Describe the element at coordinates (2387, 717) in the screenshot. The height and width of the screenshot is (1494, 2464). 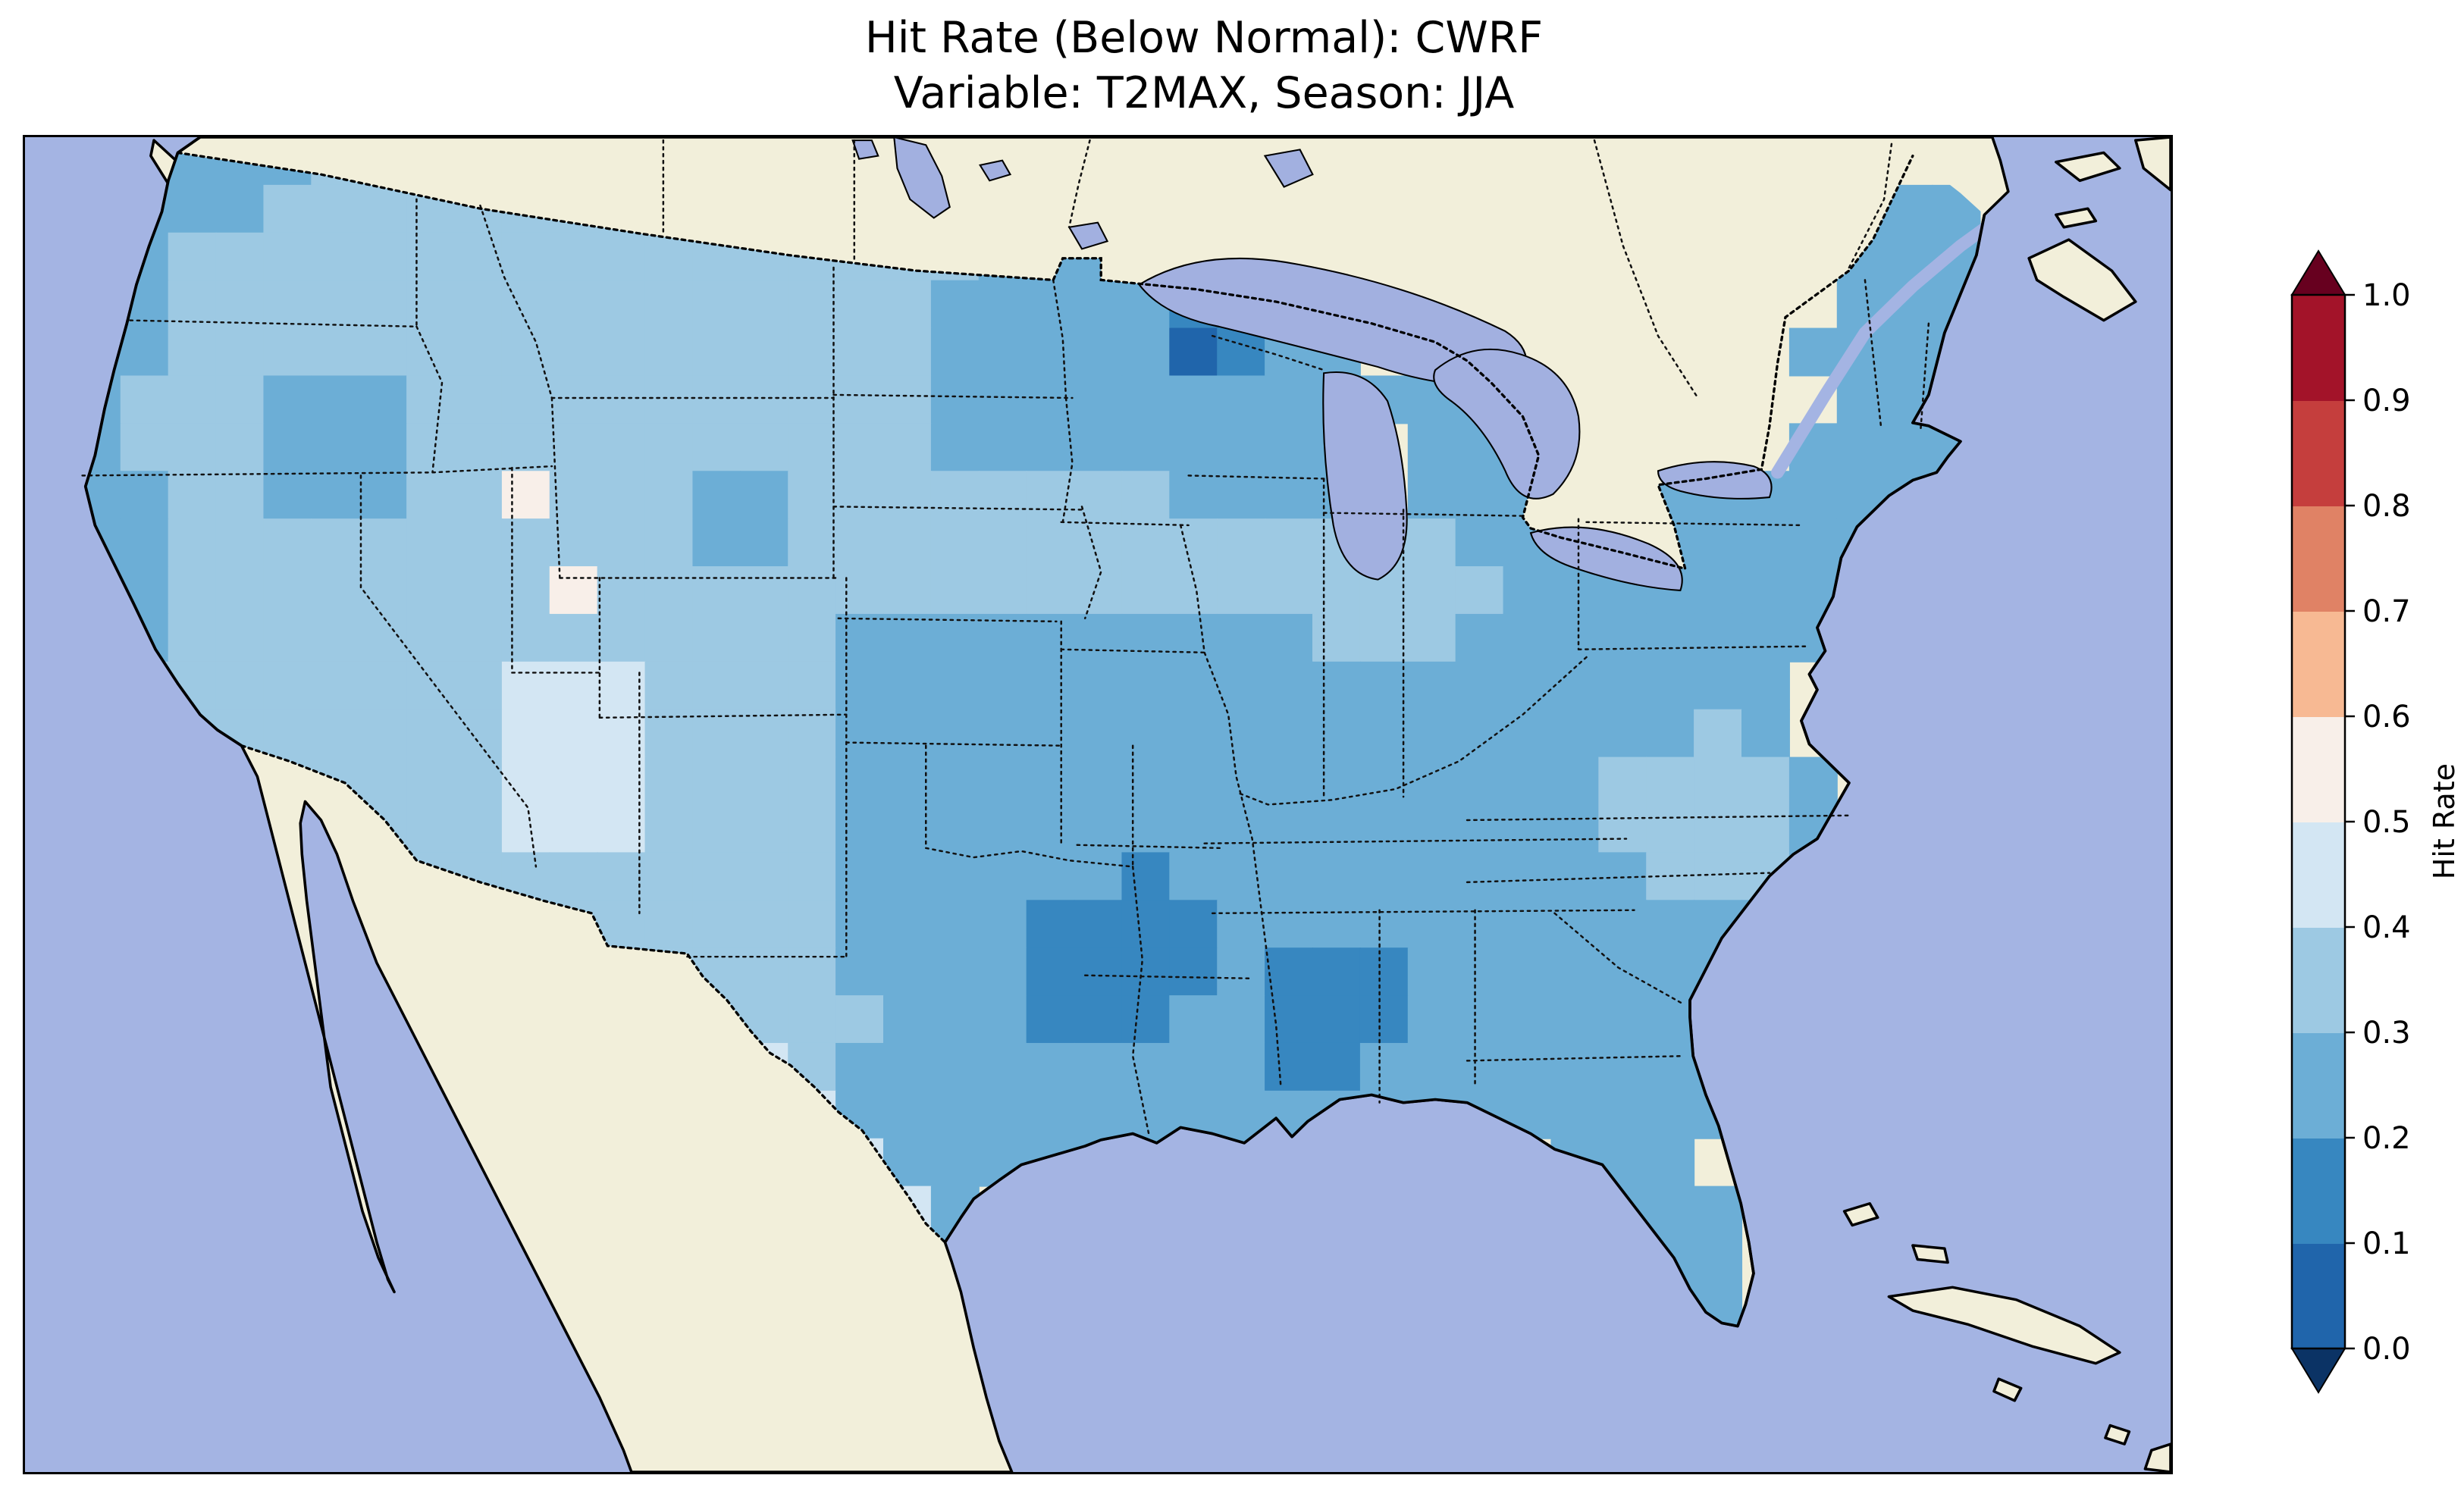
I see `colorbar-tick-label: 0.6` at that location.